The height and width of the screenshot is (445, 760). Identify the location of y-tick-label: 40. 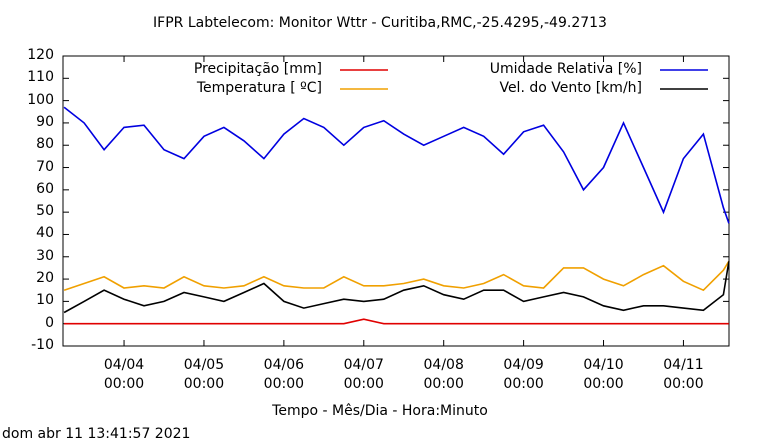
(45, 233).